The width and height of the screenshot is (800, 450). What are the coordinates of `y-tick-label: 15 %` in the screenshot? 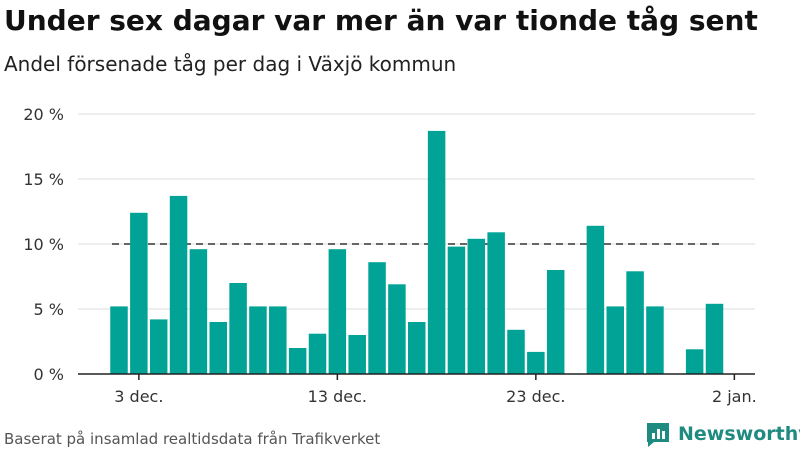 It's located at (43, 179).